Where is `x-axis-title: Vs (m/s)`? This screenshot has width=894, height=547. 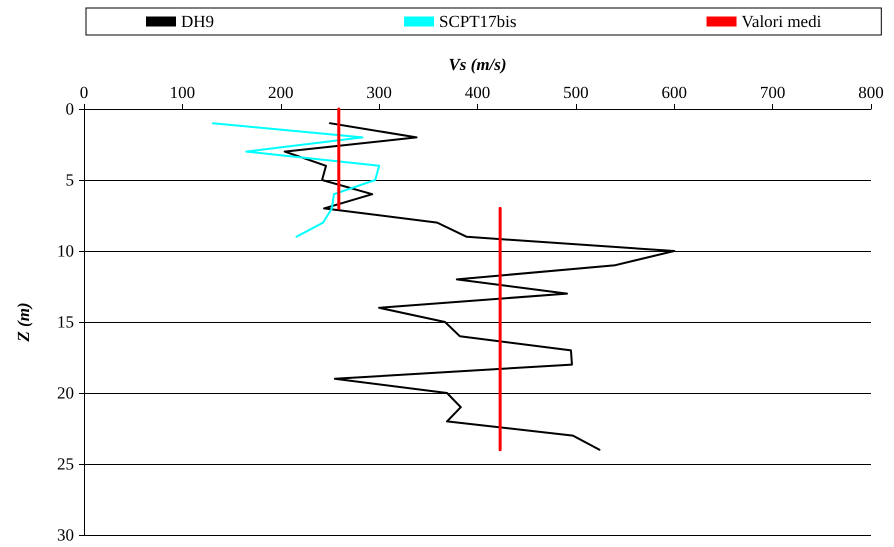 x-axis-title: Vs (m/s) is located at coordinates (477, 64).